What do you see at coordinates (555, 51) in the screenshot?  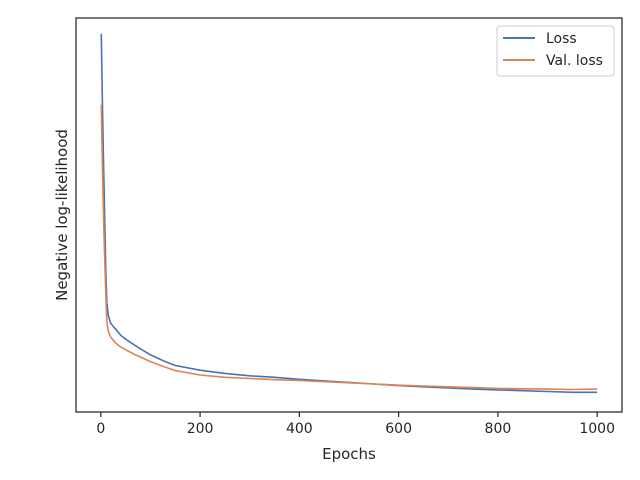 I see `legend: Loss Val. loss` at bounding box center [555, 51].